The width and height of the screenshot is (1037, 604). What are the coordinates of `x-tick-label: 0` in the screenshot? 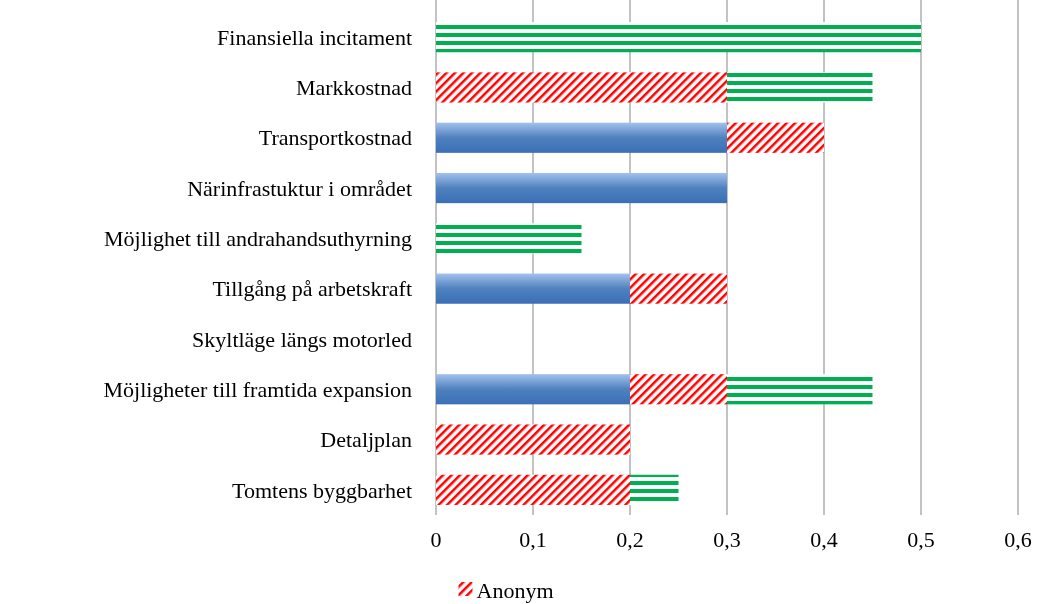 It's located at (436, 539).